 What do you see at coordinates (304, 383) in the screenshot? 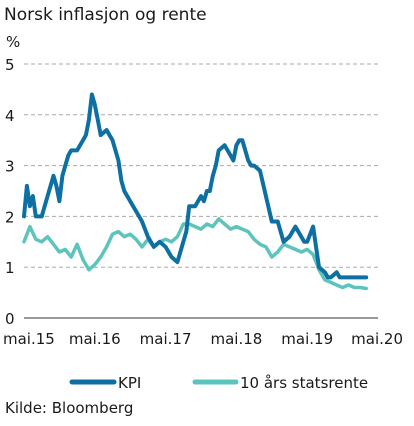
I see `legend-label-rente: 10 års statsrente` at bounding box center [304, 383].